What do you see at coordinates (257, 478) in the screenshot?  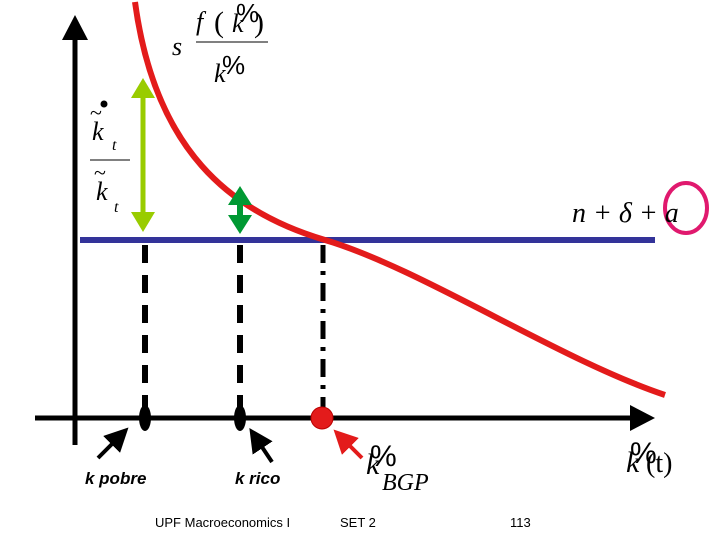 I see `marker-label: k rico` at bounding box center [257, 478].